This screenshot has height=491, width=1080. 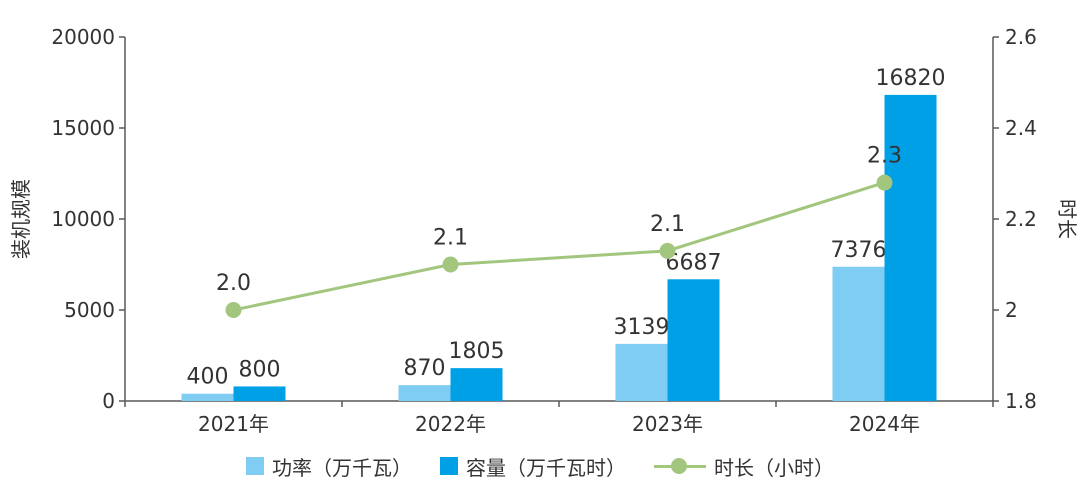 I want to click on data-label-power: 870, so click(x=425, y=368).